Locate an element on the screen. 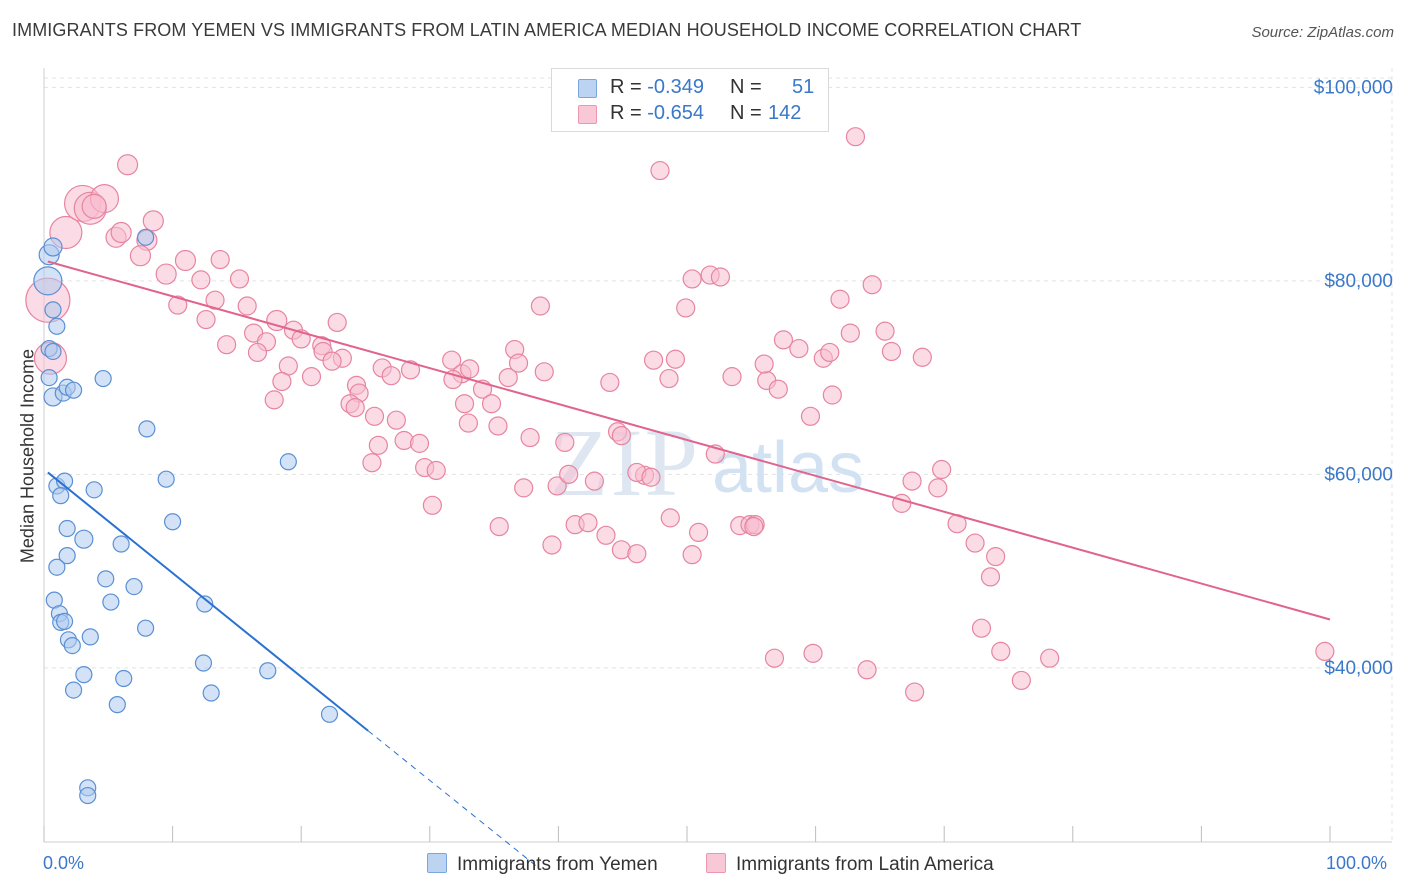 This screenshot has height=892, width=1406. latin-legend-swatch is located at coordinates (716, 863).